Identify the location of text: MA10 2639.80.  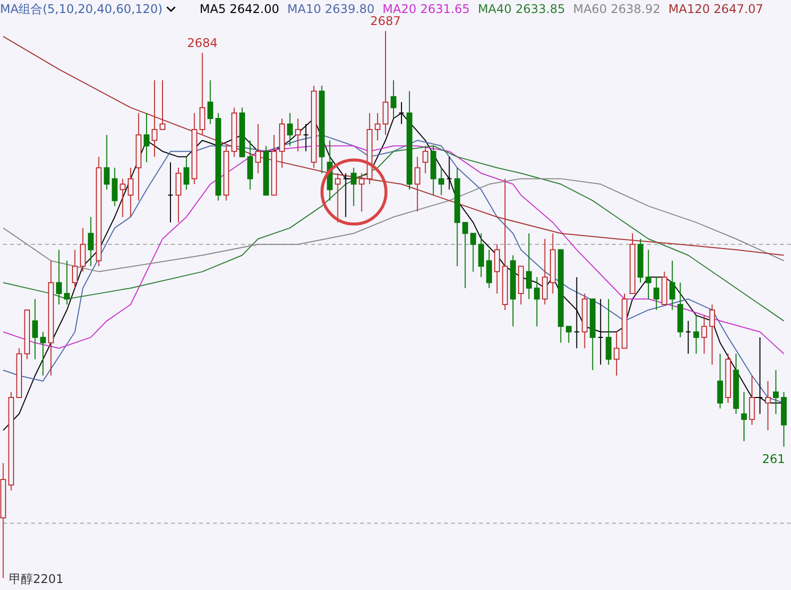
(331, 9).